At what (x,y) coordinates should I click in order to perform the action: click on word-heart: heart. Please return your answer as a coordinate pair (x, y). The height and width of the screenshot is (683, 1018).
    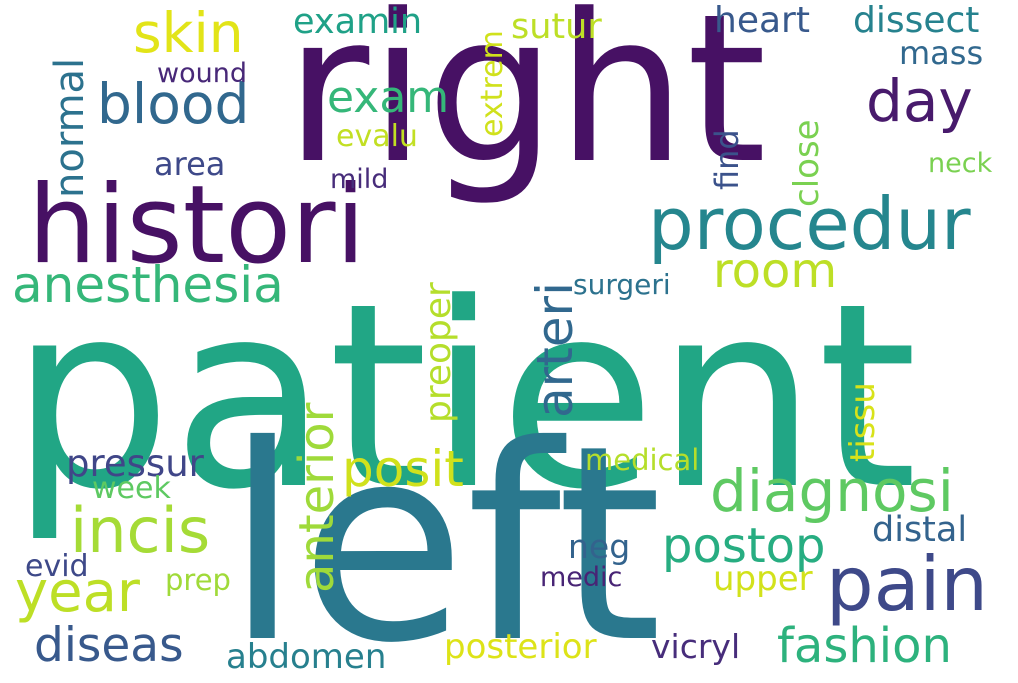
    Looking at the image, I should click on (762, 20).